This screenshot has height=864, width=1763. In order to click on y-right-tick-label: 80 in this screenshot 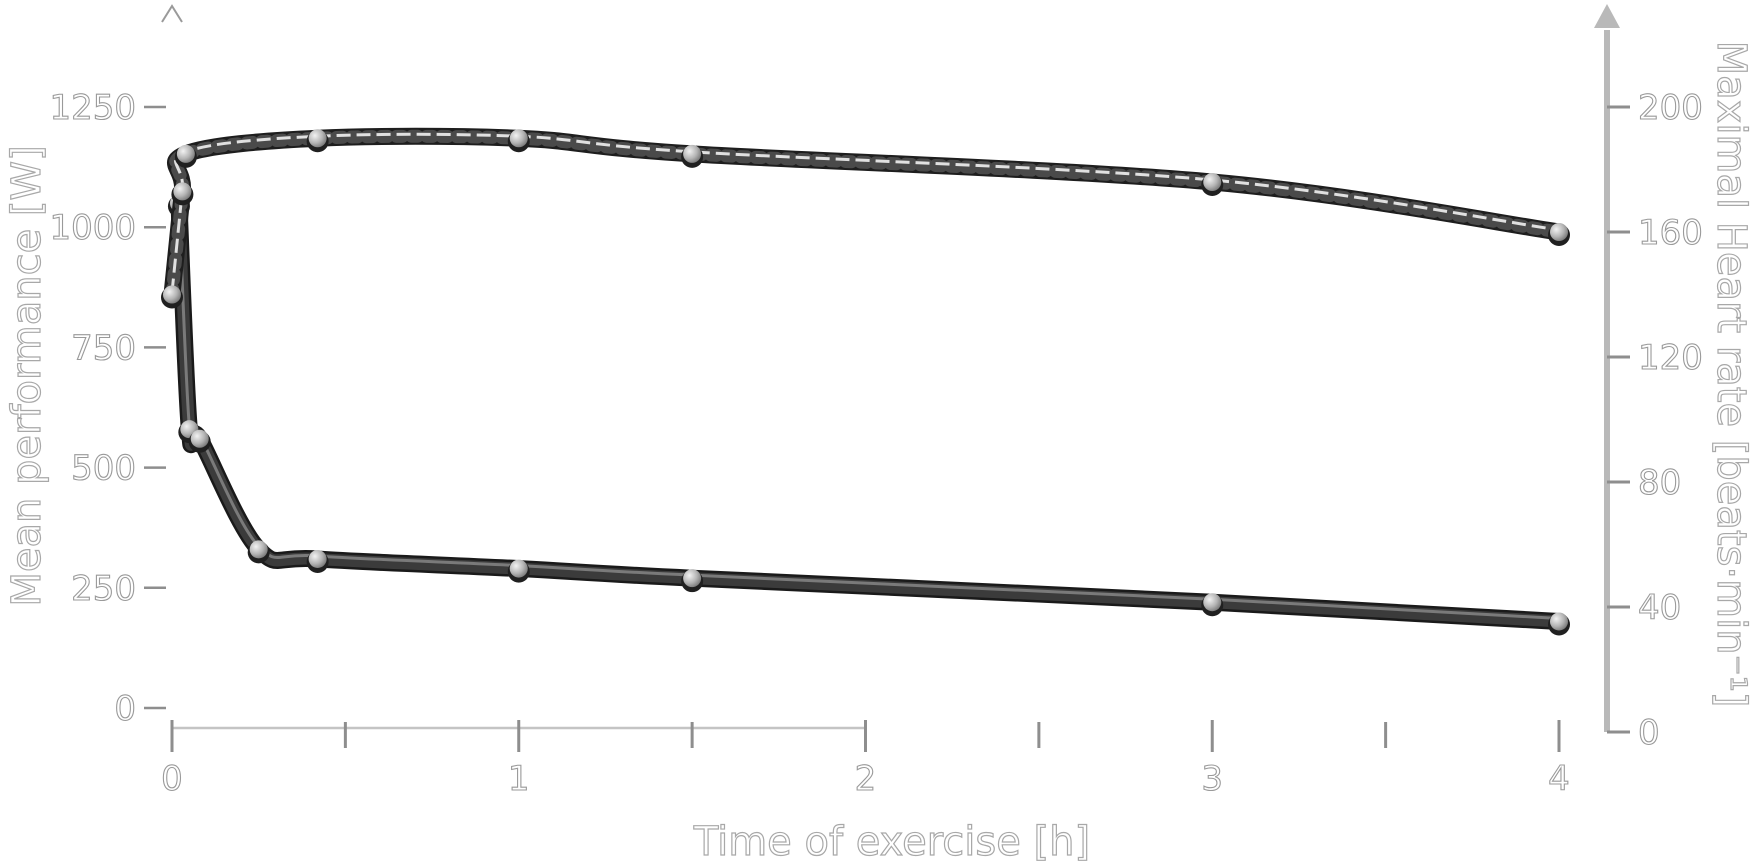, I will do `click(1659, 483)`.